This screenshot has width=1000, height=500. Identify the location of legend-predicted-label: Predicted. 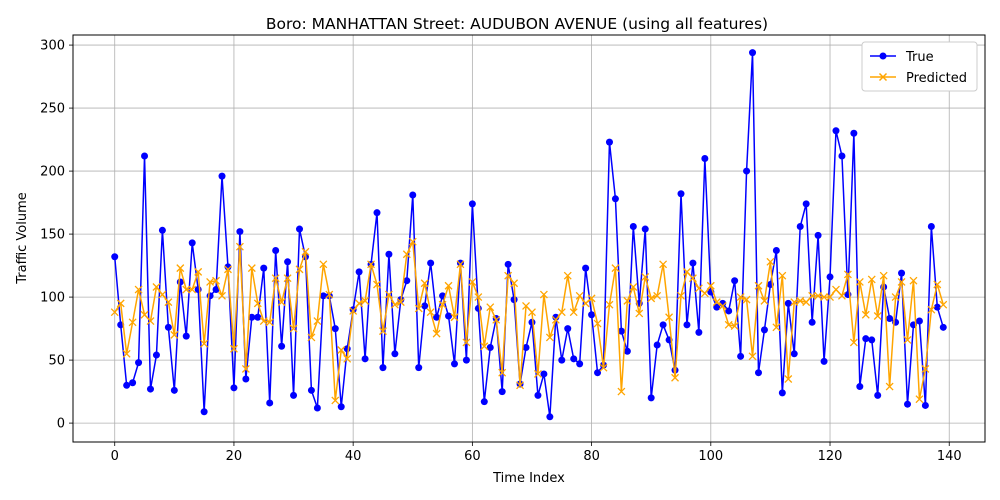
(936, 78).